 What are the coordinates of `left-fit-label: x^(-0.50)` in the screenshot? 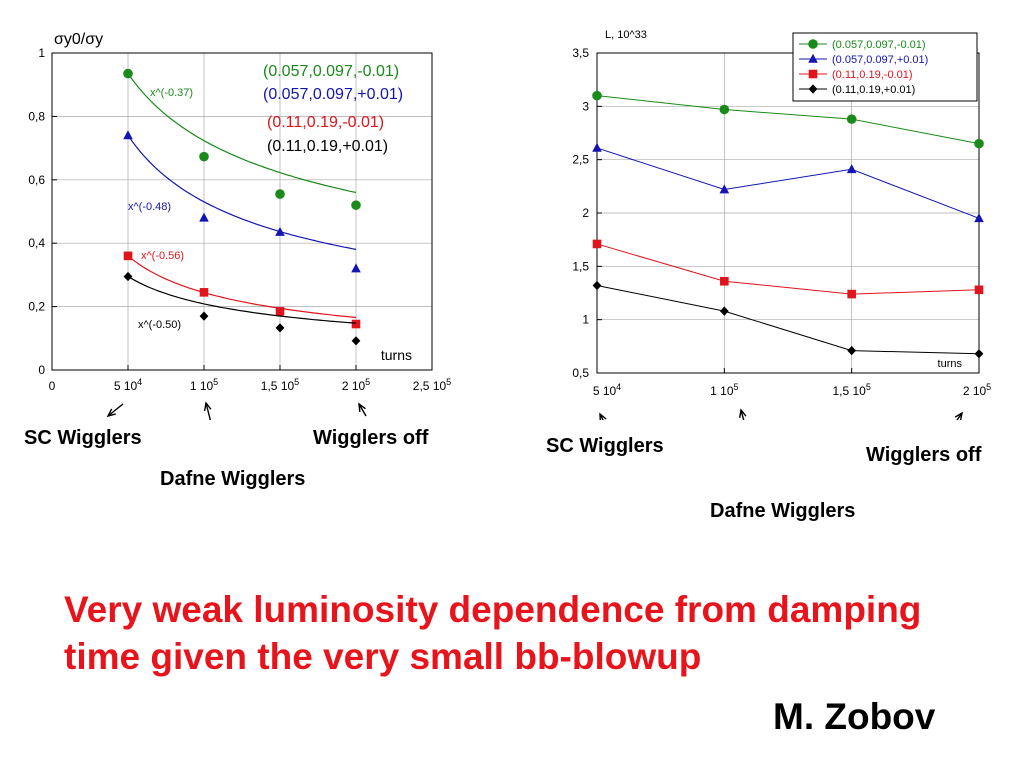 It's located at (159, 325).